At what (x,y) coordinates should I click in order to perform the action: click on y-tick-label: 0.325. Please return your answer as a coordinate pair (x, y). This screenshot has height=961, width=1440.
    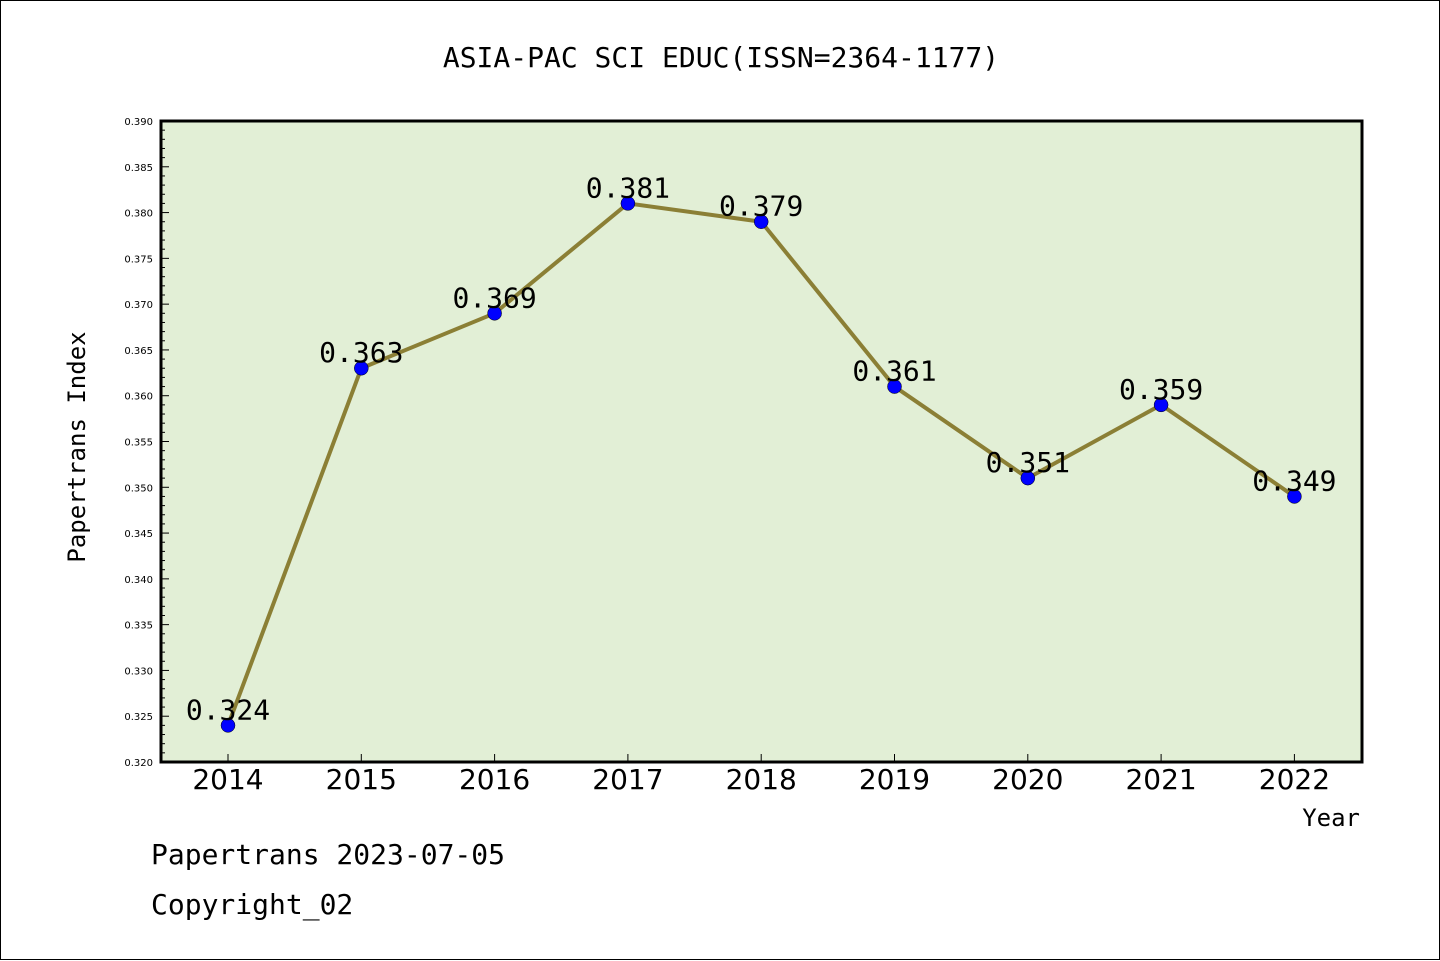
    Looking at the image, I should click on (138, 717).